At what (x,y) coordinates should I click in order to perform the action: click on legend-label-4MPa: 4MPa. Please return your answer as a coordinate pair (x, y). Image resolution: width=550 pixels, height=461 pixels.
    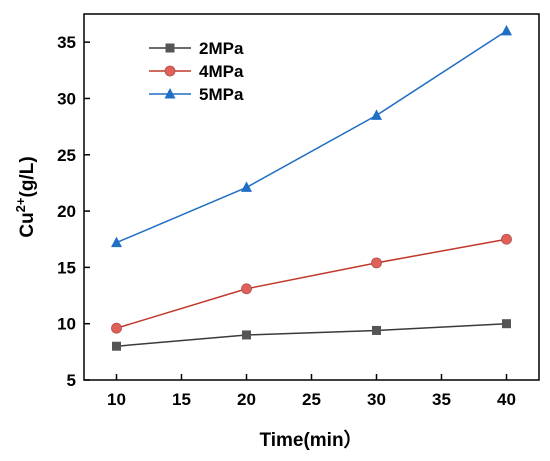
    Looking at the image, I should click on (221, 71).